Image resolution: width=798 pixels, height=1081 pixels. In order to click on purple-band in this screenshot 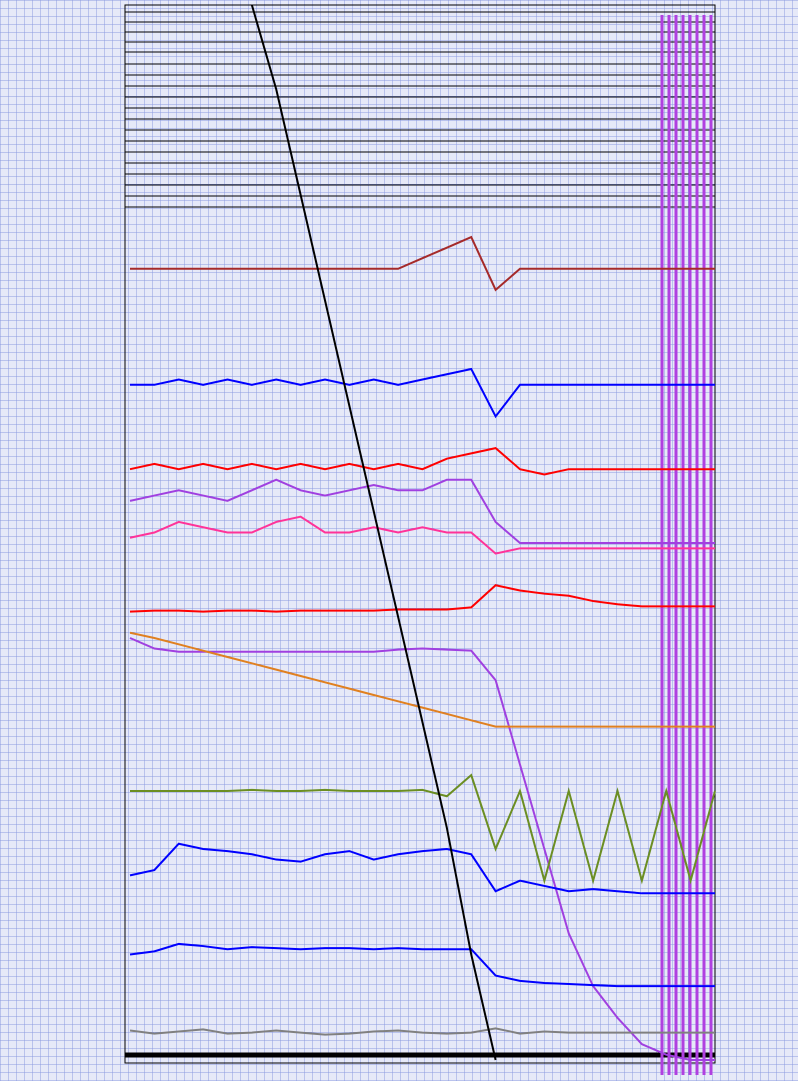, I will do `click(686, 545)`.